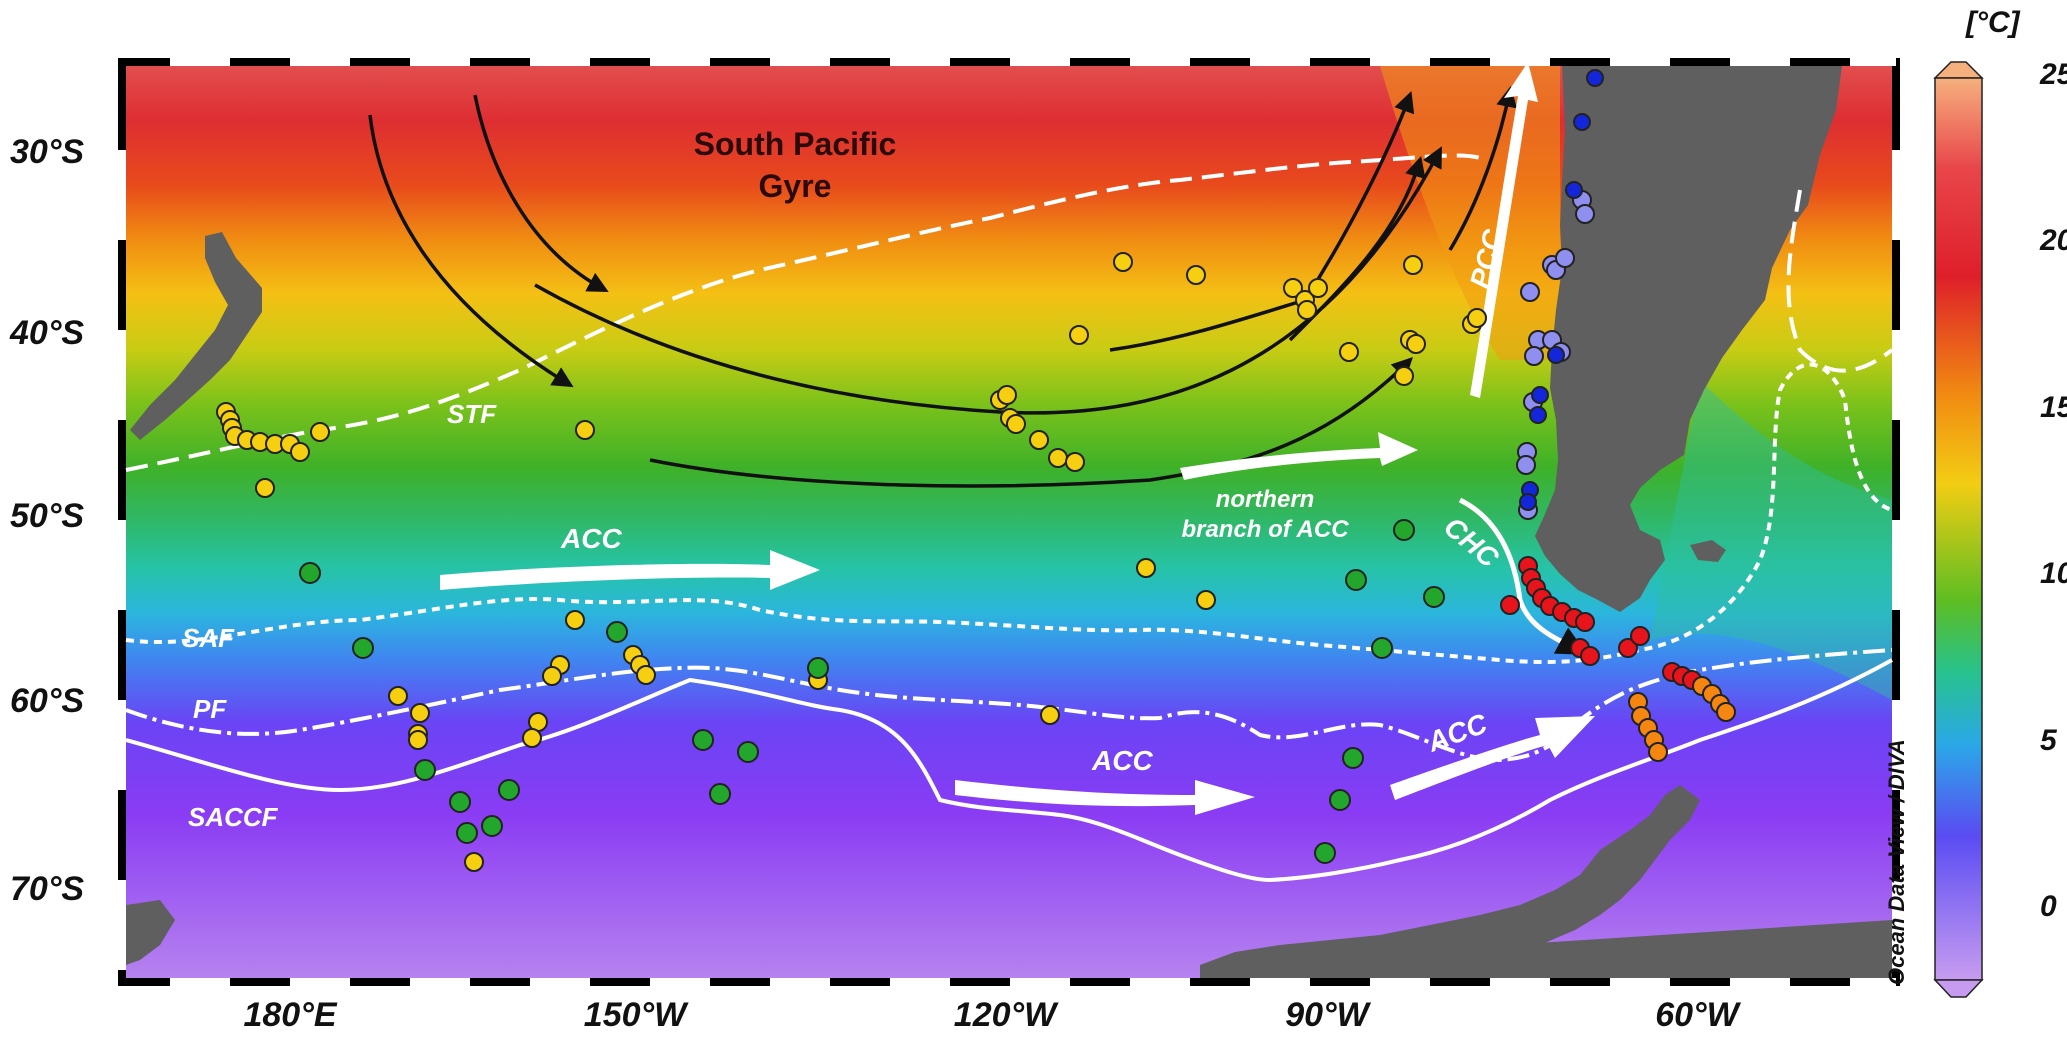 The width and height of the screenshot is (2067, 1049). I want to click on sites-darkblue, so click(1561, 290).